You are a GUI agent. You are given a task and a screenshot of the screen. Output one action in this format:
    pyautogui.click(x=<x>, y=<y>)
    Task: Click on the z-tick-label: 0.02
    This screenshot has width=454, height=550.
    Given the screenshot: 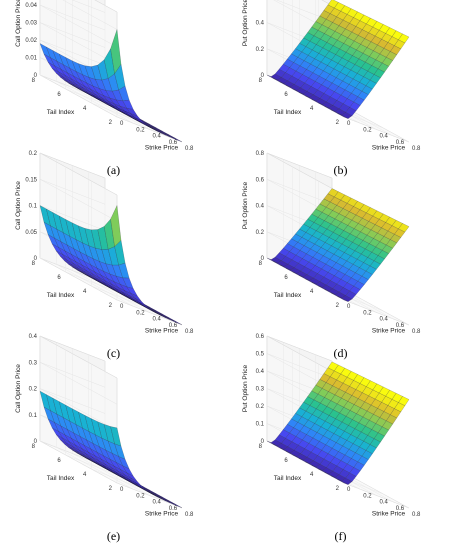 What is the action you would take?
    pyautogui.click(x=31, y=41)
    